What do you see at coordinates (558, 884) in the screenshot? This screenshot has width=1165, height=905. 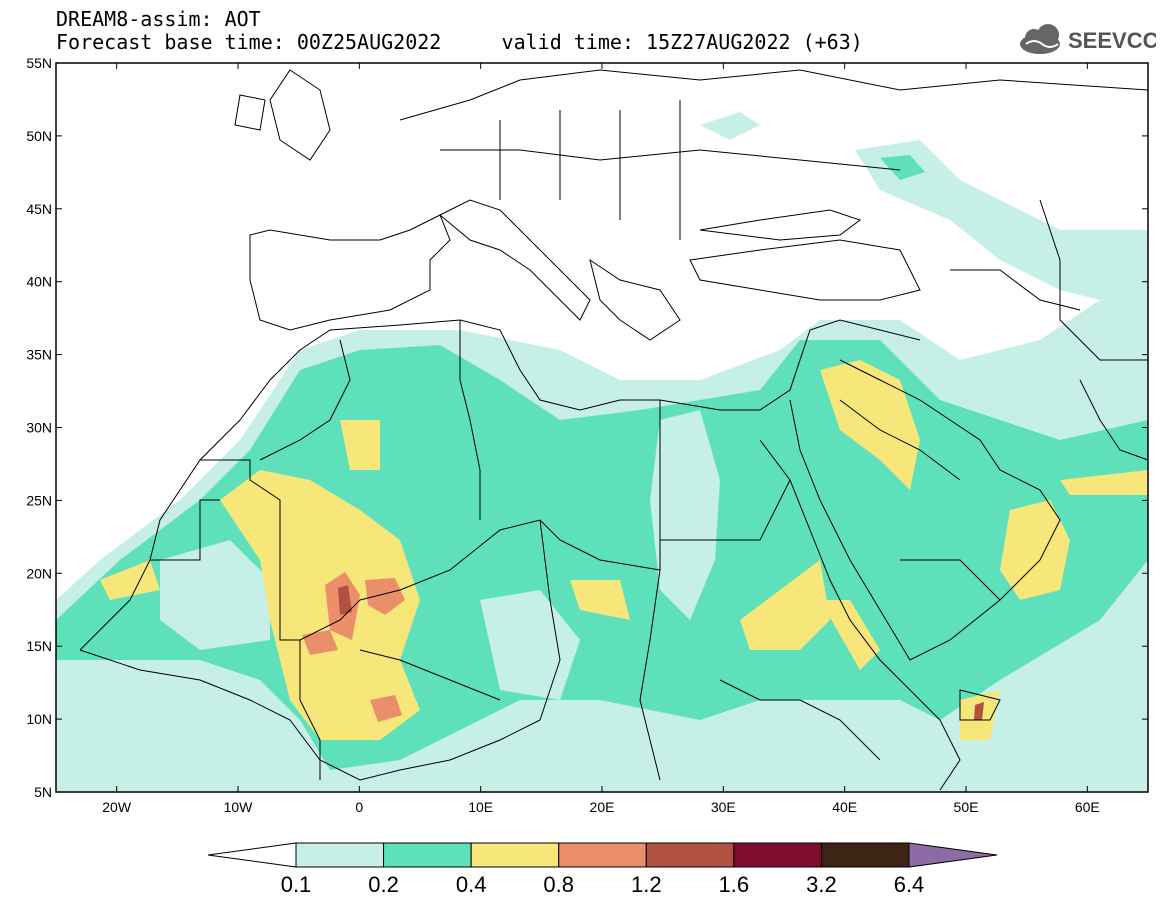 I see `colorbar-label: 0.8` at bounding box center [558, 884].